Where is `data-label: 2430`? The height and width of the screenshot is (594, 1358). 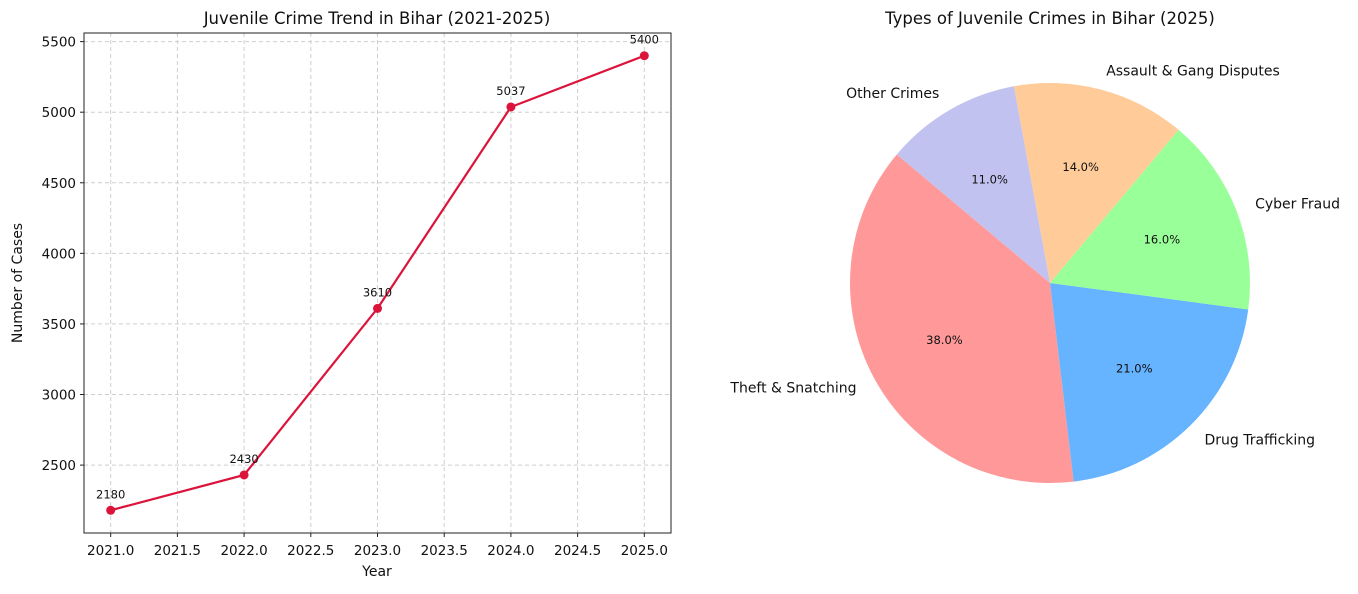
data-label: 2430 is located at coordinates (243, 459).